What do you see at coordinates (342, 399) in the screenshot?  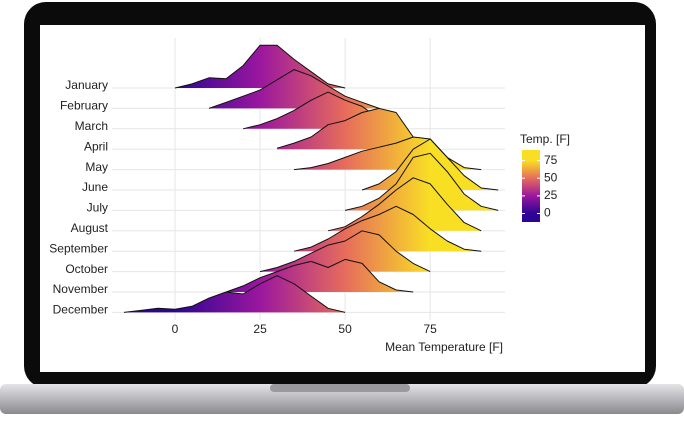 I see `laptop-base` at bounding box center [342, 399].